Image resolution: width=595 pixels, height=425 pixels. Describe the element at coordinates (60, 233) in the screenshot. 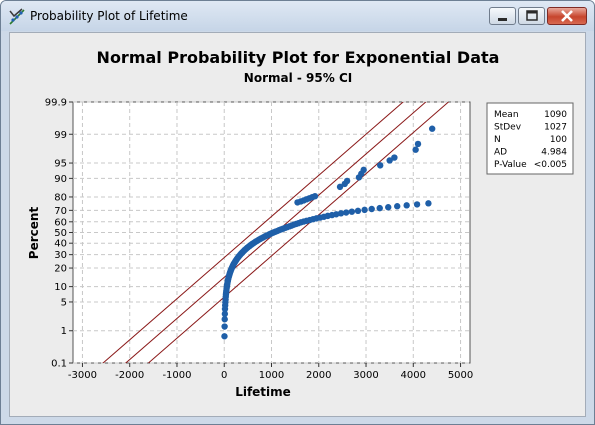

I see `y-tick-label: 50` at that location.